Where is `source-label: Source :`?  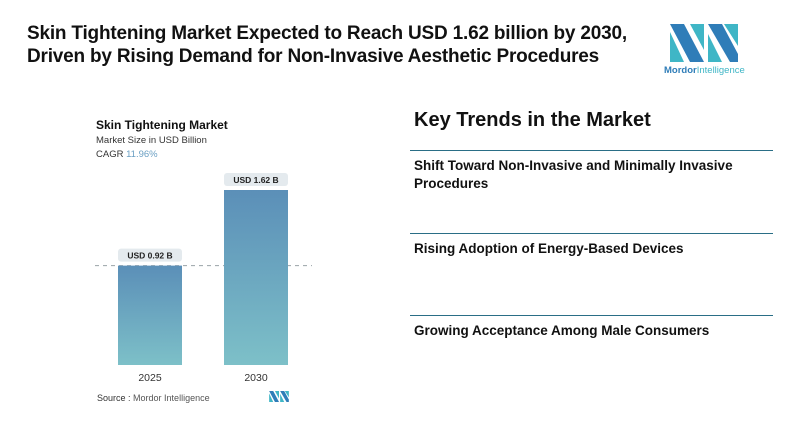 source-label: Source : is located at coordinates (114, 398).